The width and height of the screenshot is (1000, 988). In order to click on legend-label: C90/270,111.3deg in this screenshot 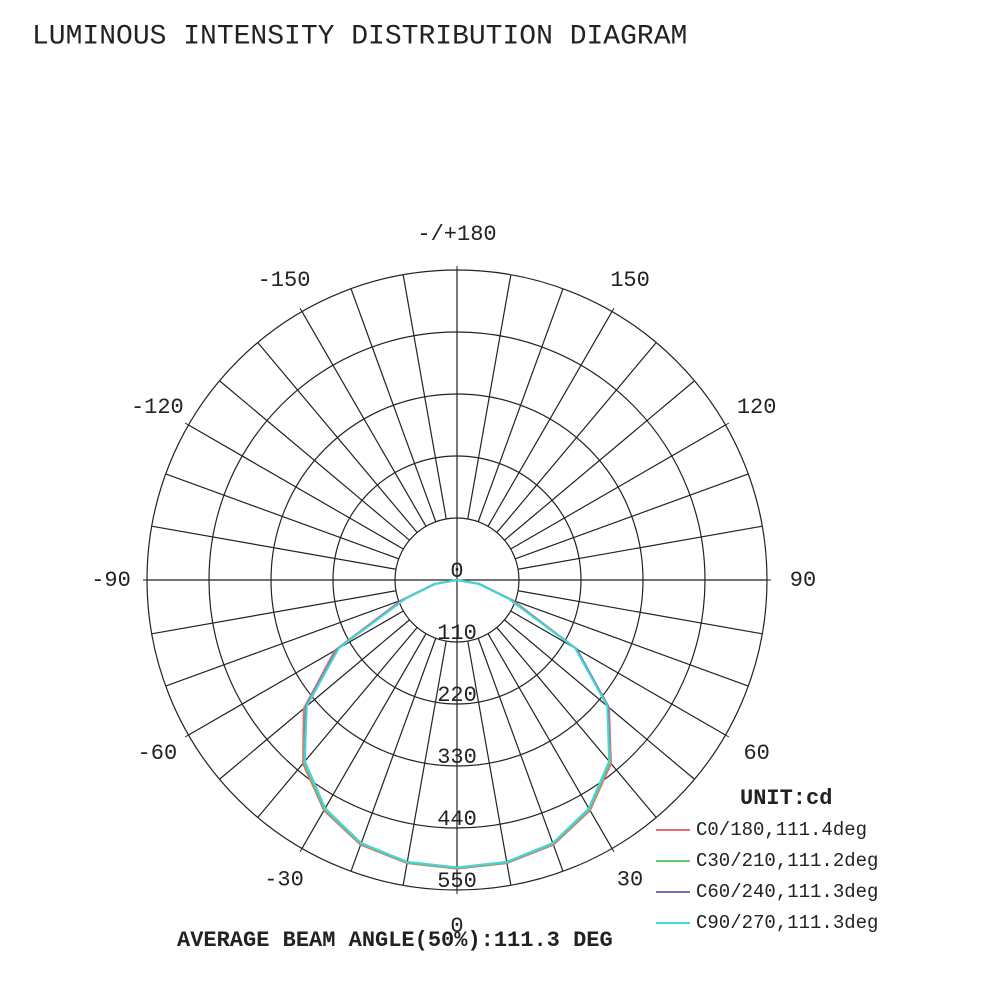, I will do `click(787, 923)`.